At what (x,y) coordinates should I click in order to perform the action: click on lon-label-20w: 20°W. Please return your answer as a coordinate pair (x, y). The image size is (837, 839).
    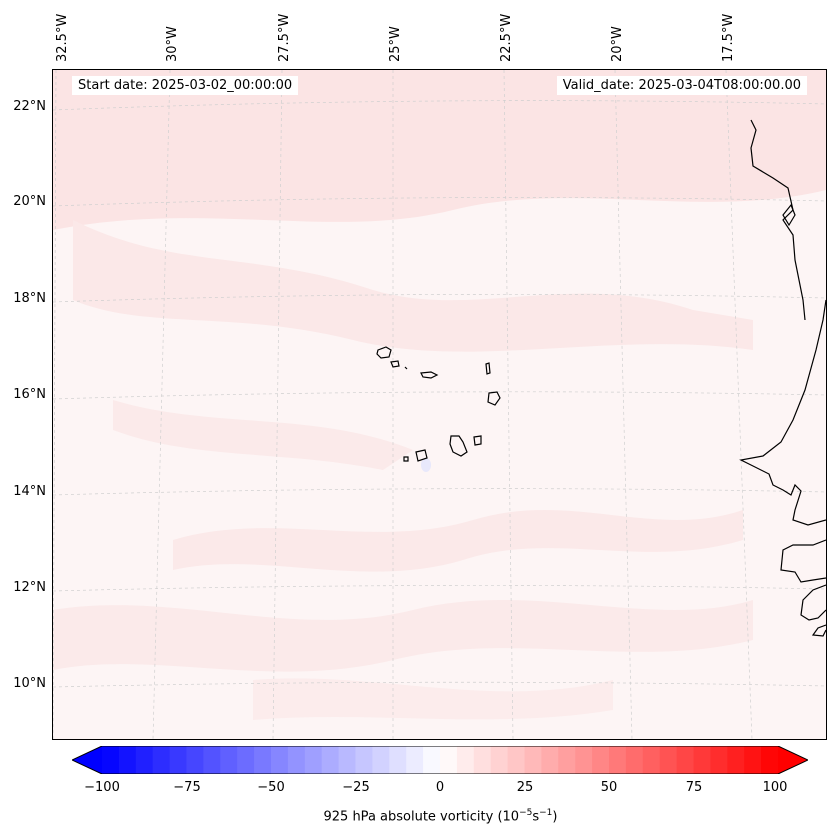
    Looking at the image, I should click on (617, 44).